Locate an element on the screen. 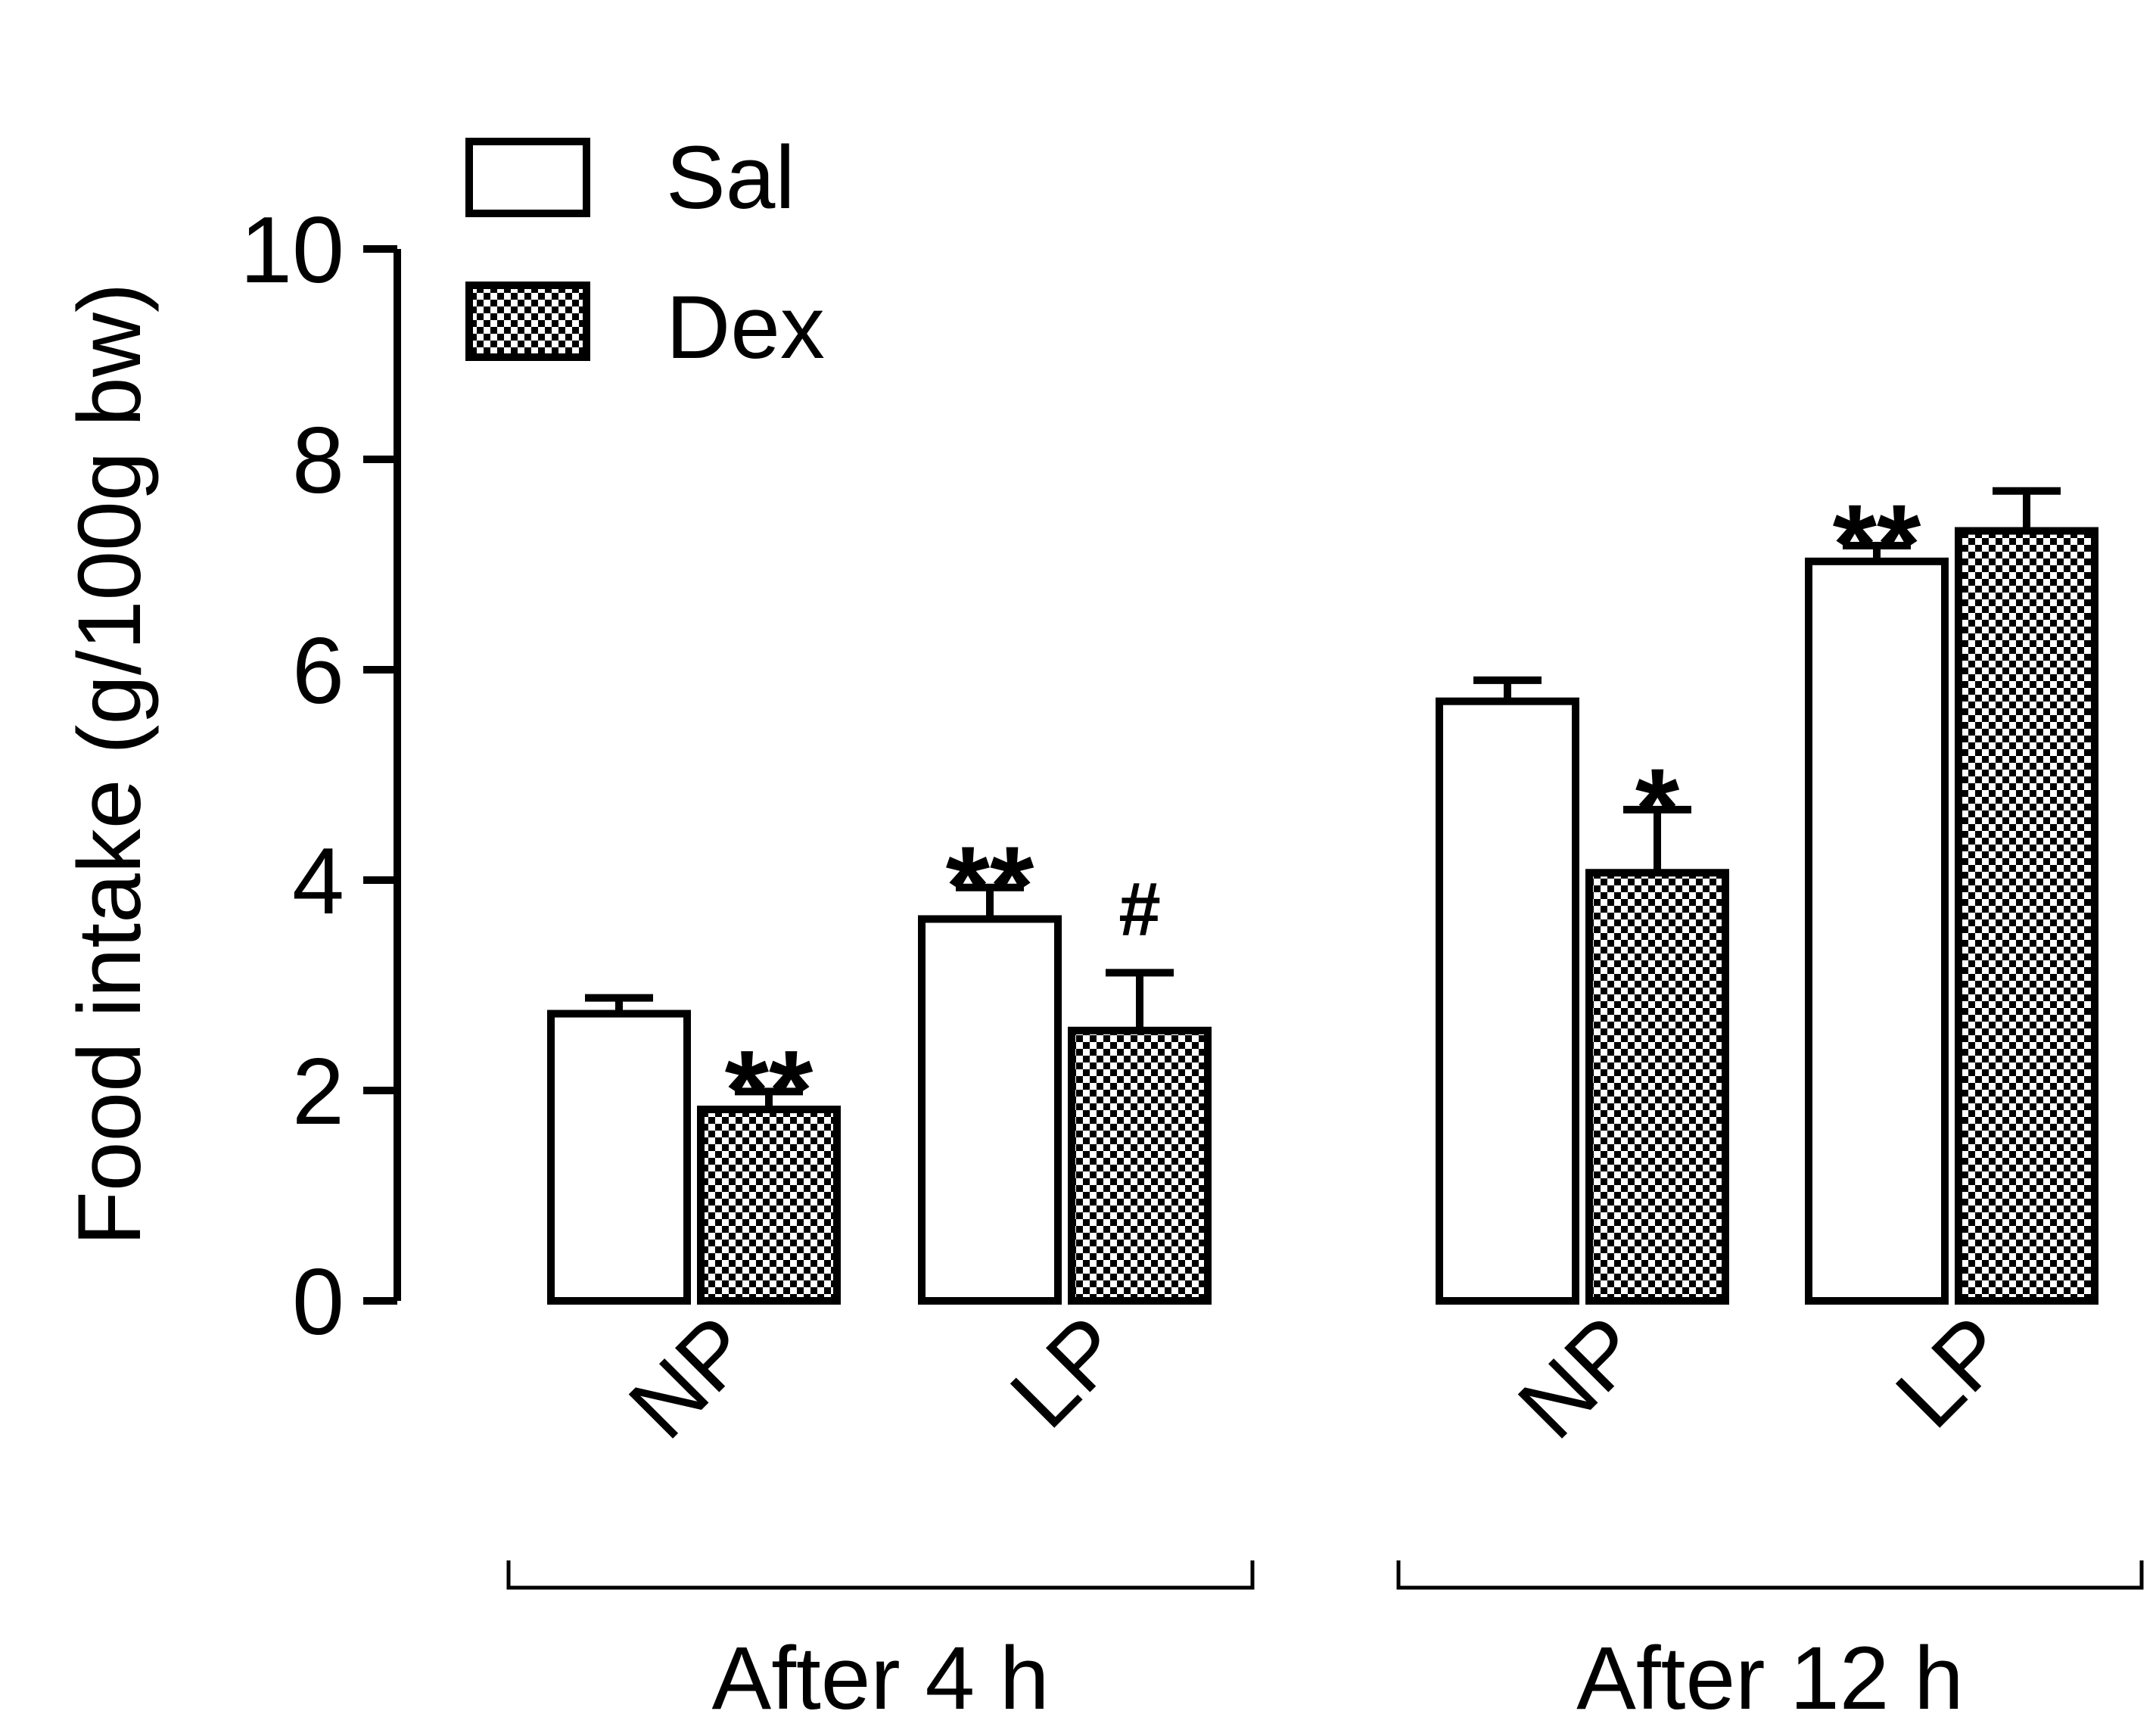  legend-swatch-sal is located at coordinates (527, 177).